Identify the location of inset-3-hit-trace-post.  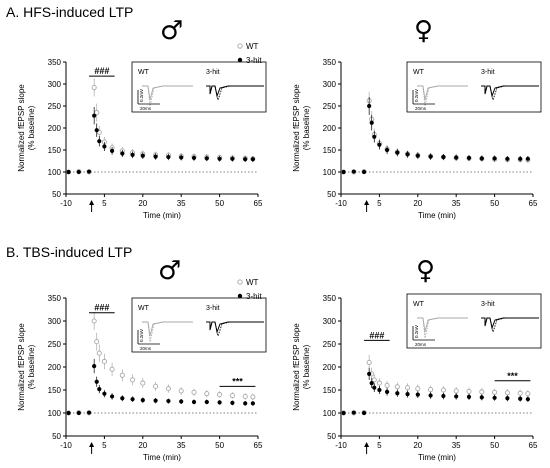
(510, 93).